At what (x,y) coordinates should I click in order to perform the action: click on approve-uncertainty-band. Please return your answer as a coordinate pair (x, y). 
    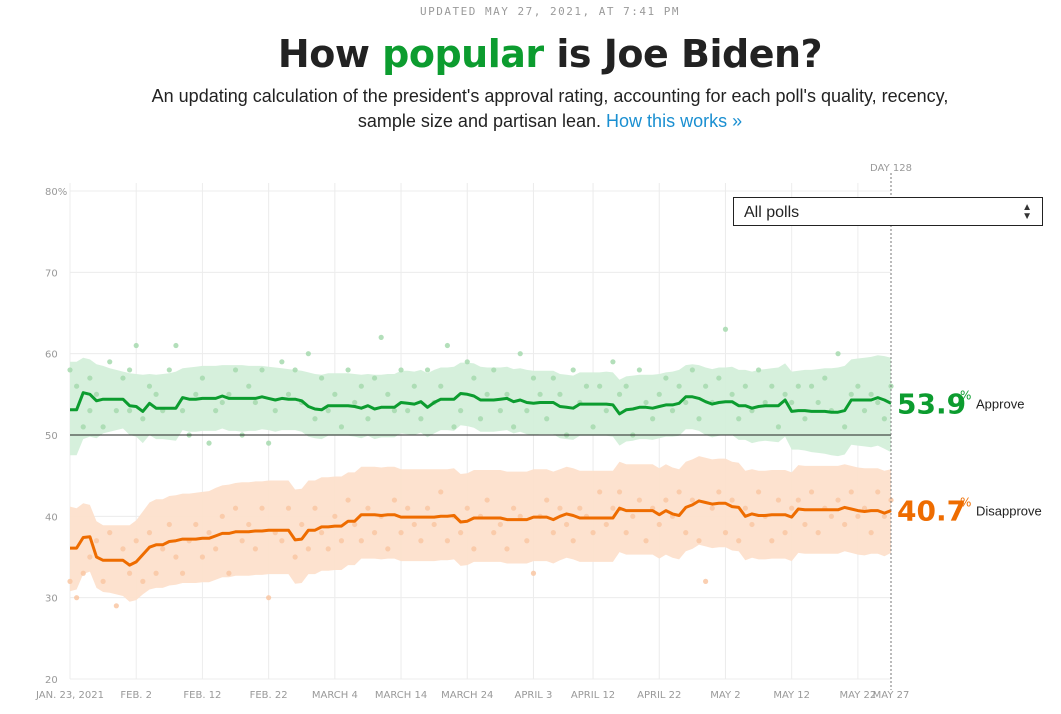
    Looking at the image, I should click on (480, 406).